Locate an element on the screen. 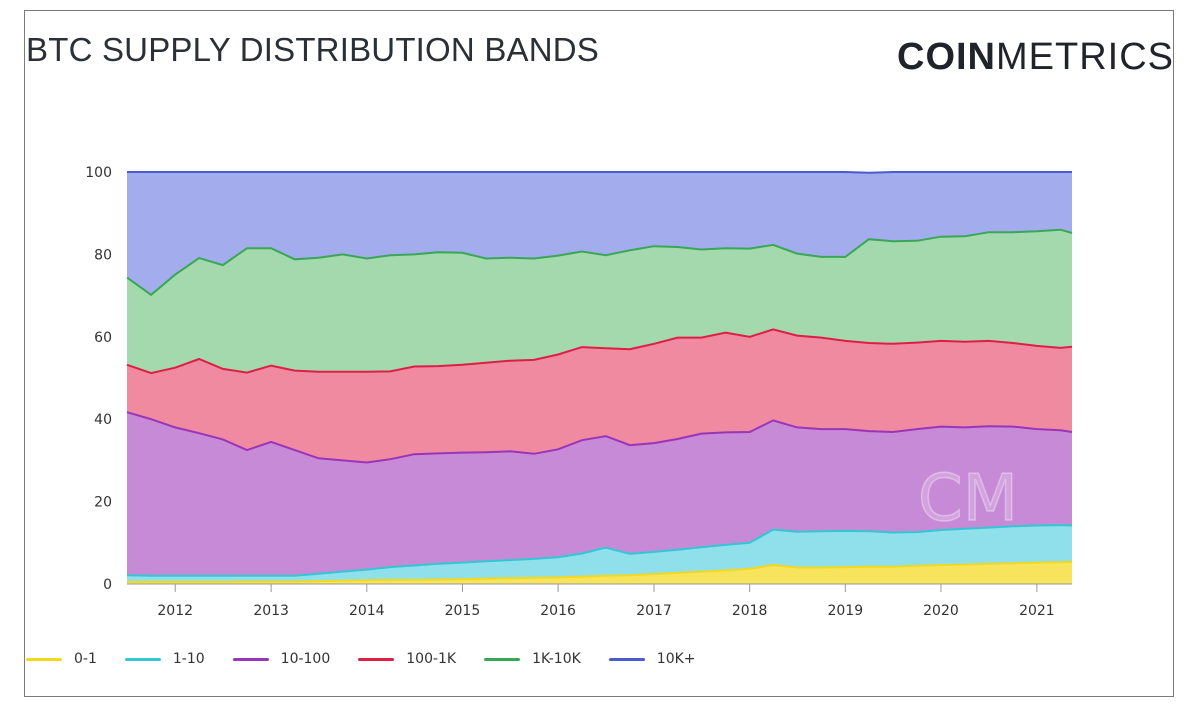 The height and width of the screenshot is (723, 1200). series-line-100-1K is located at coordinates (599, 351).